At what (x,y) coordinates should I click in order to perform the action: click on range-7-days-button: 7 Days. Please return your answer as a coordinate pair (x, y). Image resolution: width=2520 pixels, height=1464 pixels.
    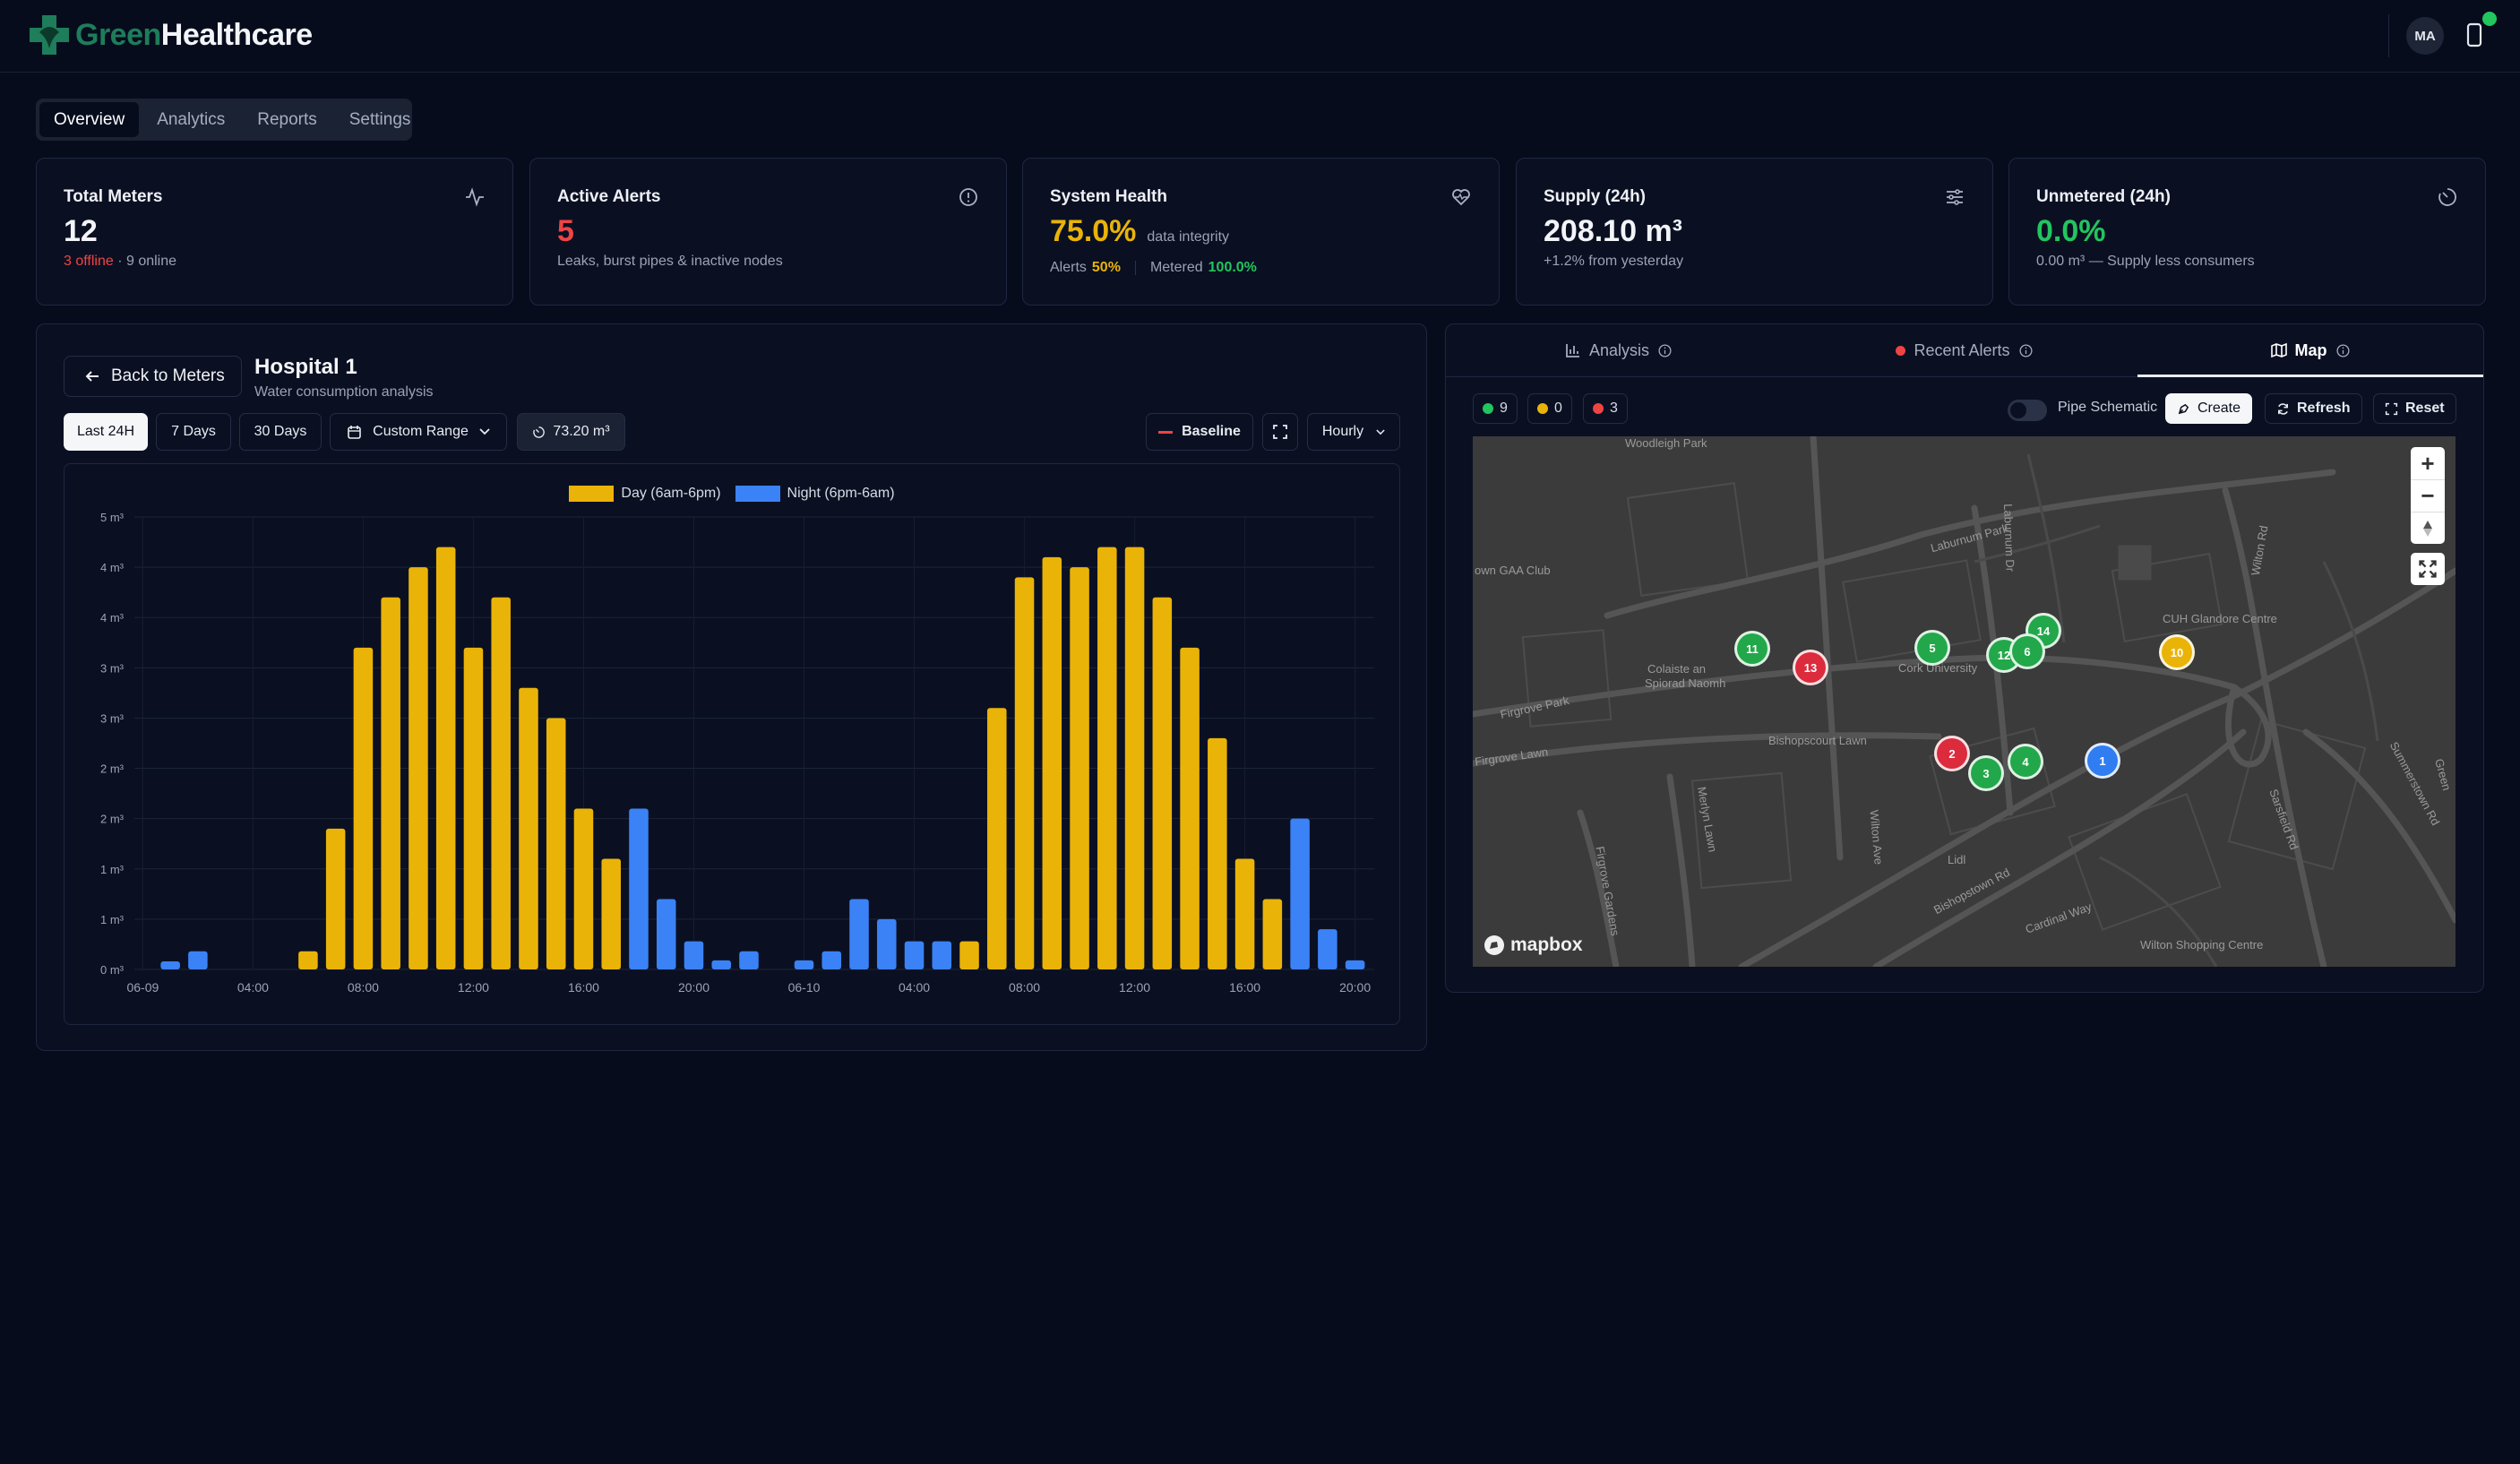
    Looking at the image, I should click on (193, 432).